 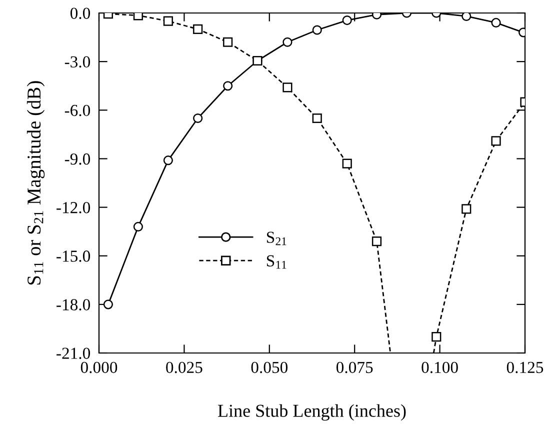 I want to click on y-tick-label: 0.0, so click(x=80, y=14).